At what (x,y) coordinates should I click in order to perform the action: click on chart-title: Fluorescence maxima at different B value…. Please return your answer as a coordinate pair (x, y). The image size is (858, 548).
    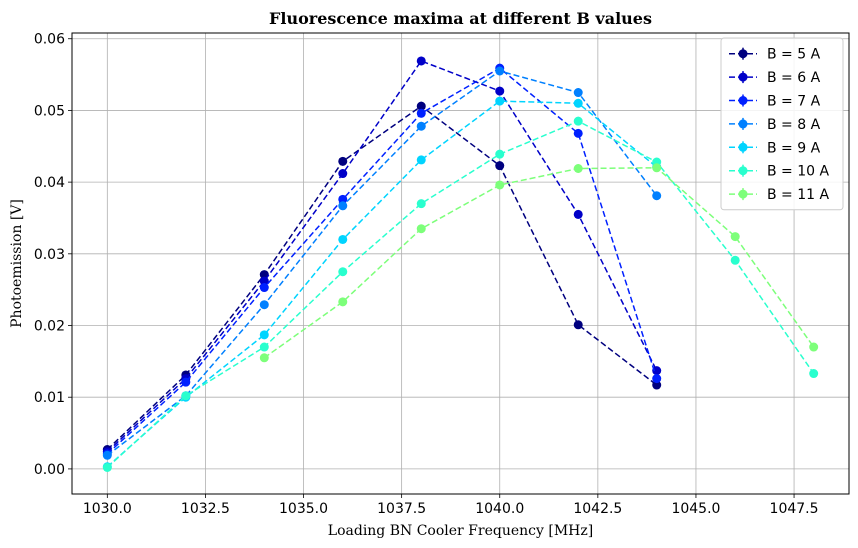
    Looking at the image, I should click on (460, 18).